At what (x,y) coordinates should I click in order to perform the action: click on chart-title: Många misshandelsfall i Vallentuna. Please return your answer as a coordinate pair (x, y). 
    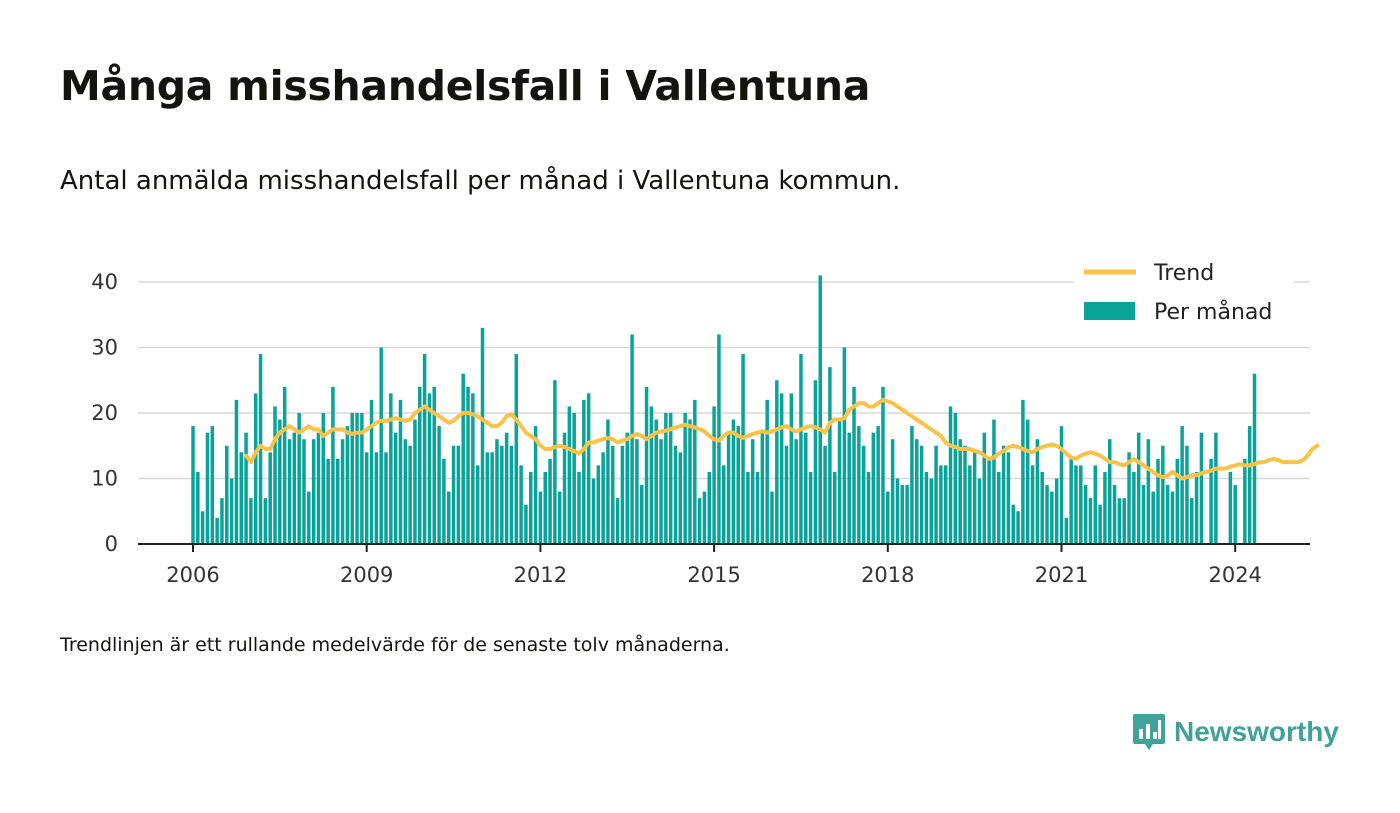
    Looking at the image, I should click on (465, 86).